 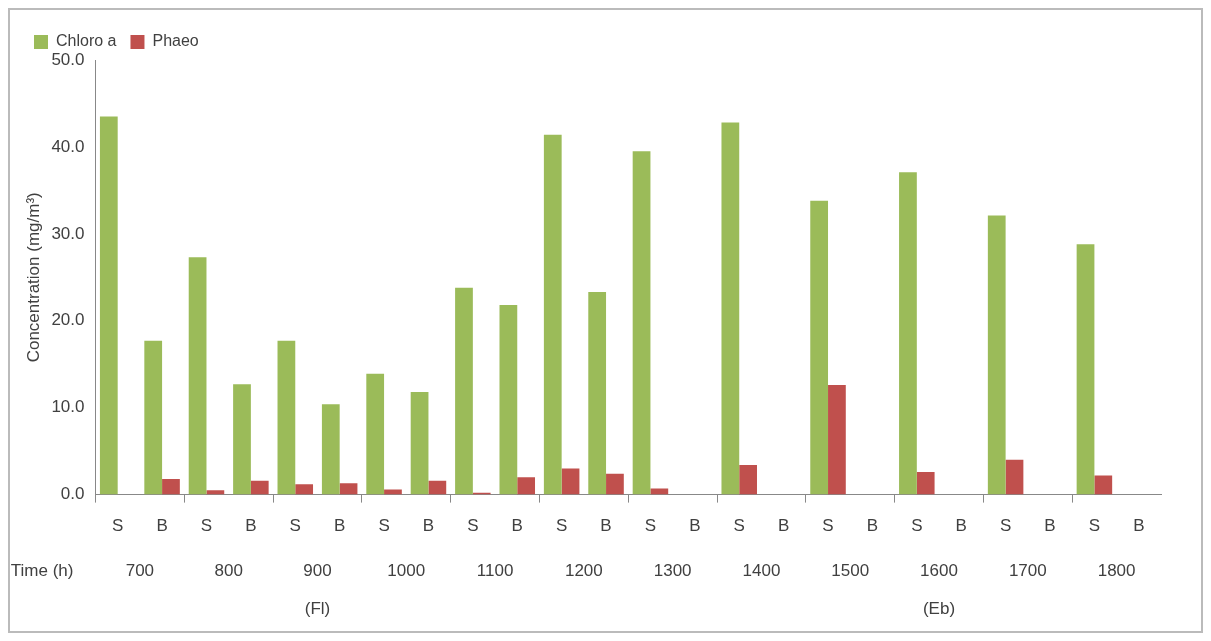 I want to click on text: 1100, so click(x=495, y=570).